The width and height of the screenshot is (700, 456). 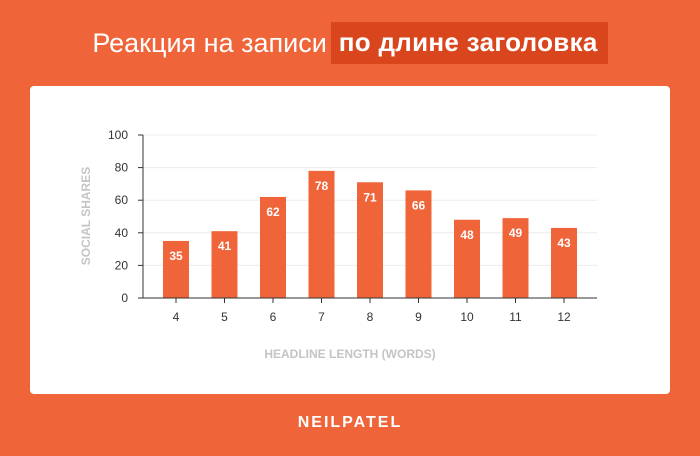 I want to click on y-tick-label: 0, so click(x=124, y=298).